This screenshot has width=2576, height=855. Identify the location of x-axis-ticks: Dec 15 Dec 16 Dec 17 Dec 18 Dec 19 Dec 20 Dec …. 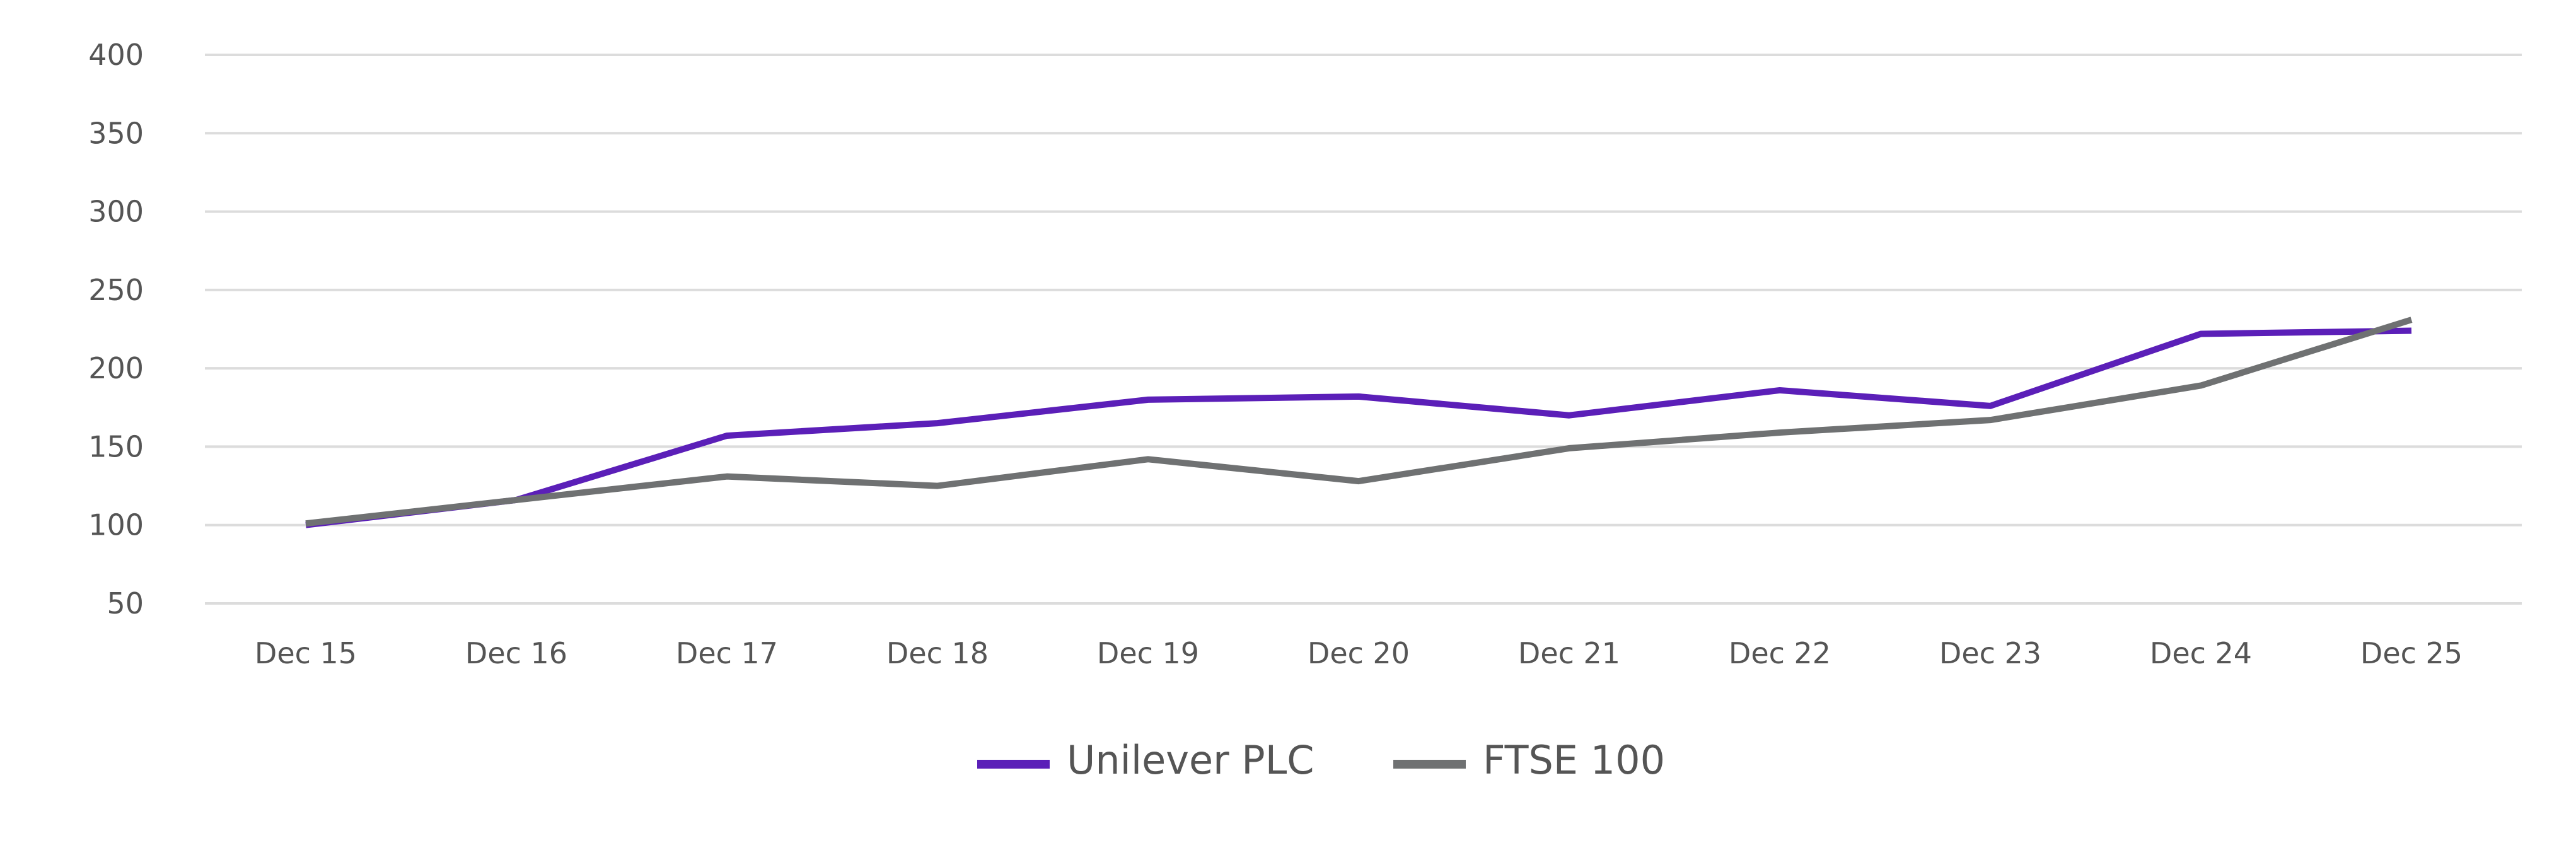
(1359, 653).